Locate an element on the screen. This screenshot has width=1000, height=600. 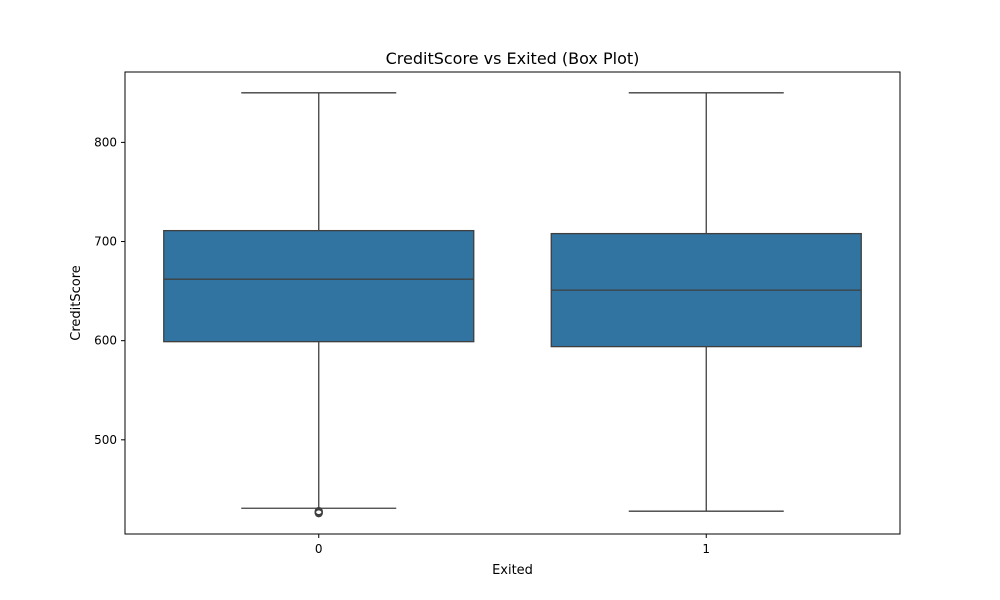
y-tick-label: 600 is located at coordinates (105, 341).